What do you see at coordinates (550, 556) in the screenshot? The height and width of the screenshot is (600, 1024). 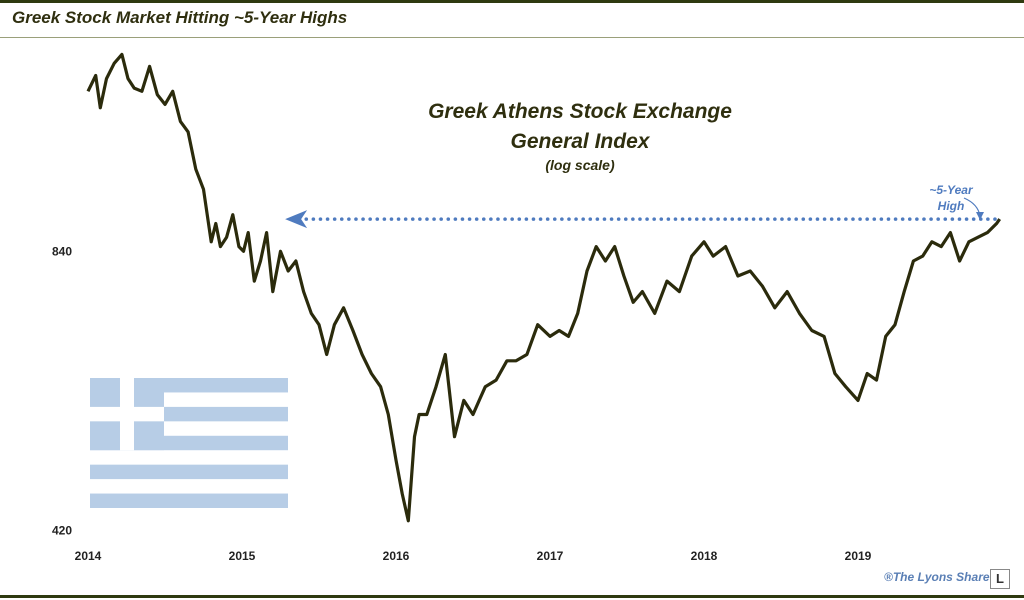 I see `x-tick-label: 2017` at bounding box center [550, 556].